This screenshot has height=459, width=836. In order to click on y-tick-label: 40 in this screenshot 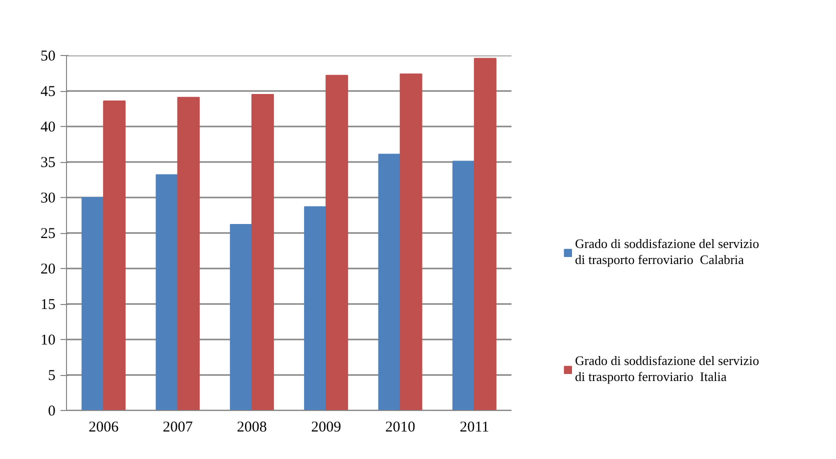, I will do `click(48, 128)`.